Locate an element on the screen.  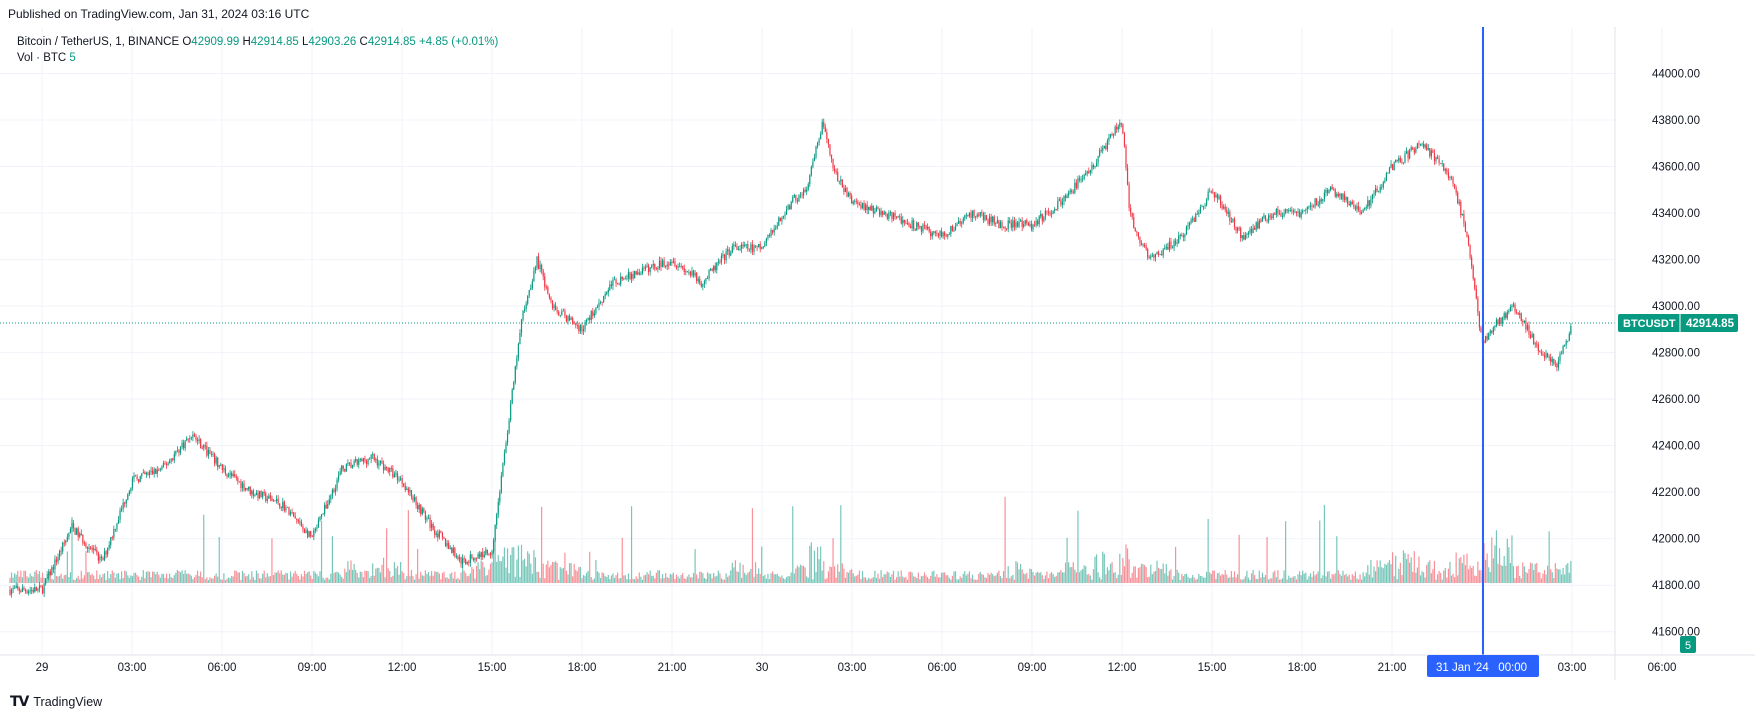
symbol-badge-label: BTCUSDT is located at coordinates (1649, 324).